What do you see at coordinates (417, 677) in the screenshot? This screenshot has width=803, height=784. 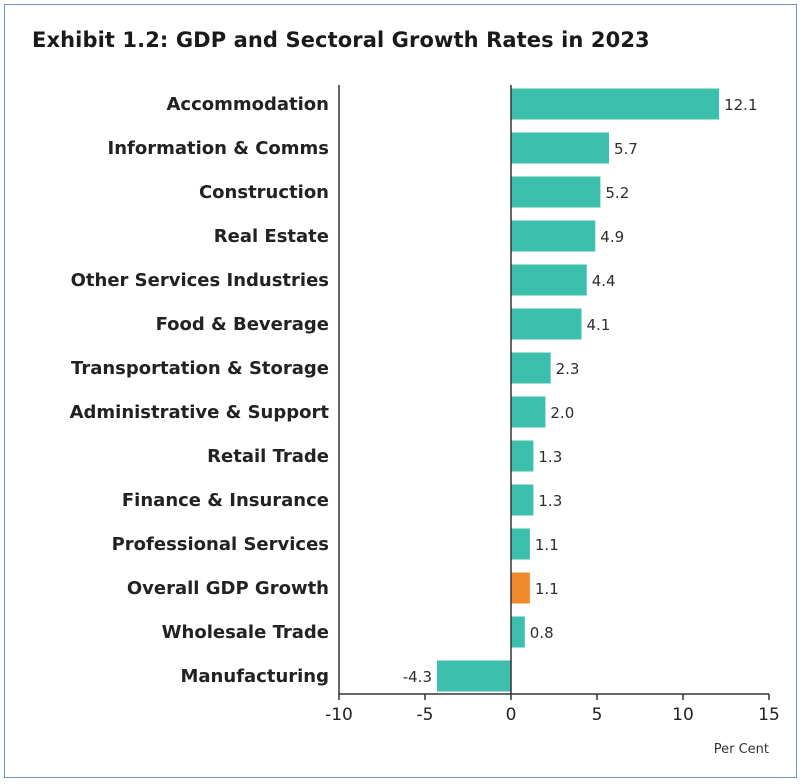 I see `value-label-manufacturing: -4.3` at bounding box center [417, 677].